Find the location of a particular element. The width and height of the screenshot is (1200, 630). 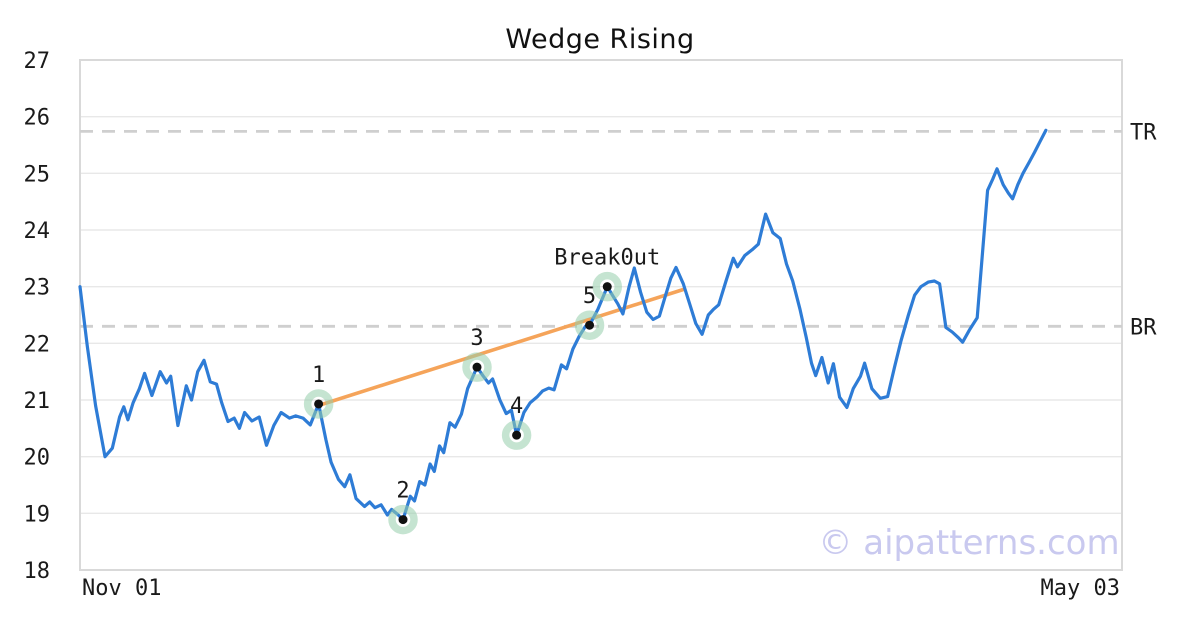

y-tick-label: 19 is located at coordinates (37, 514).